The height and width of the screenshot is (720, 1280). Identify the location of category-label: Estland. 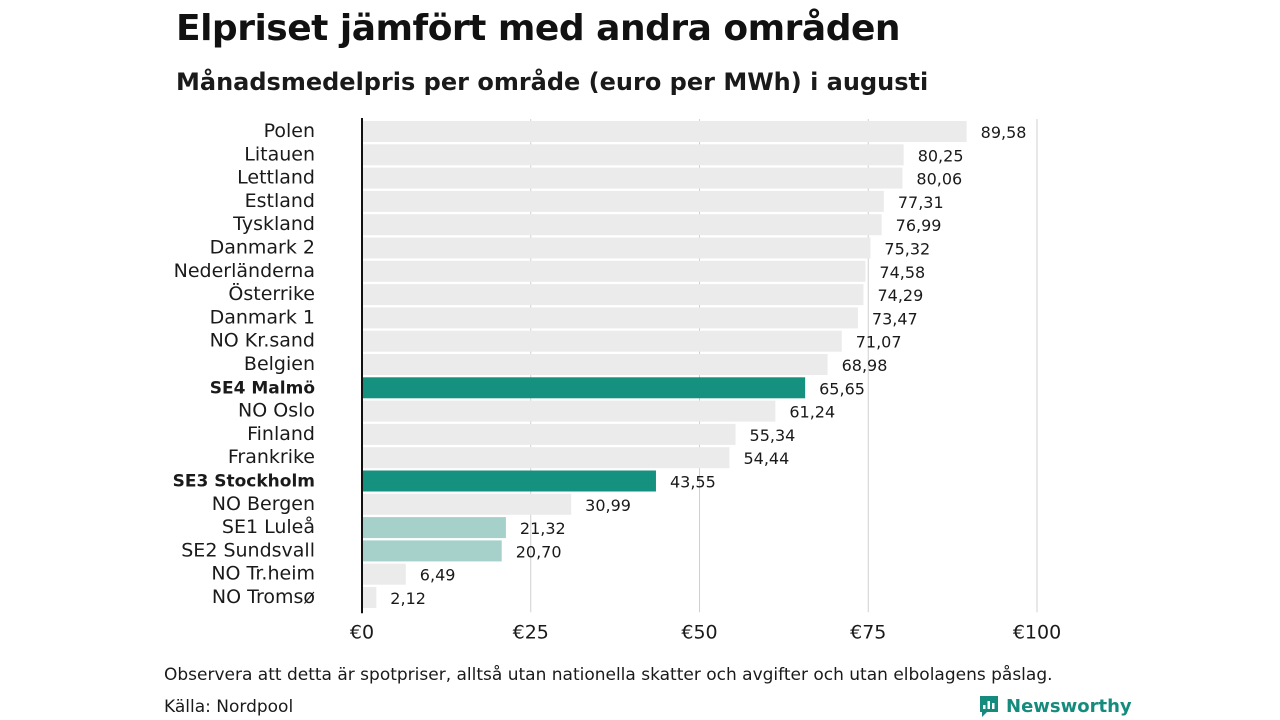
(280, 201).